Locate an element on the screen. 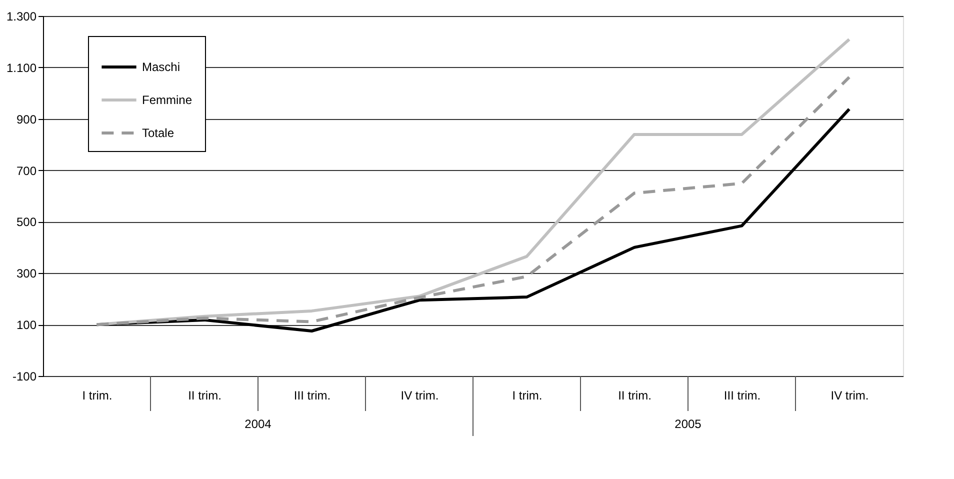  legend-label: Femmine is located at coordinates (167, 100).